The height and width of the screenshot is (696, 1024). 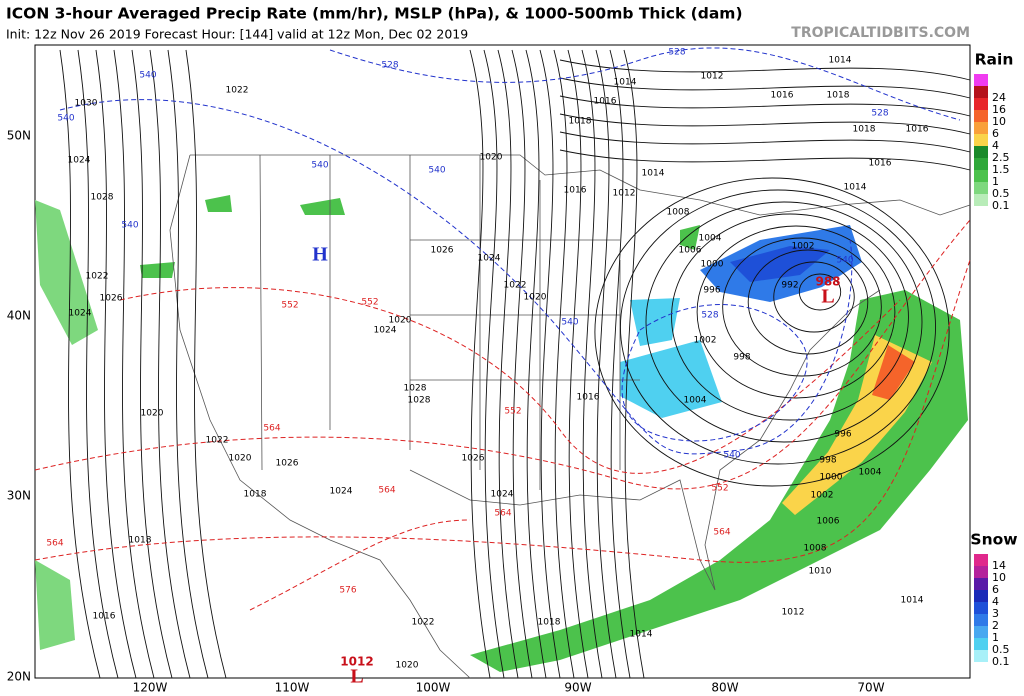 What do you see at coordinates (1001, 169) in the screenshot?
I see `legend-label: 1.5` at bounding box center [1001, 169].